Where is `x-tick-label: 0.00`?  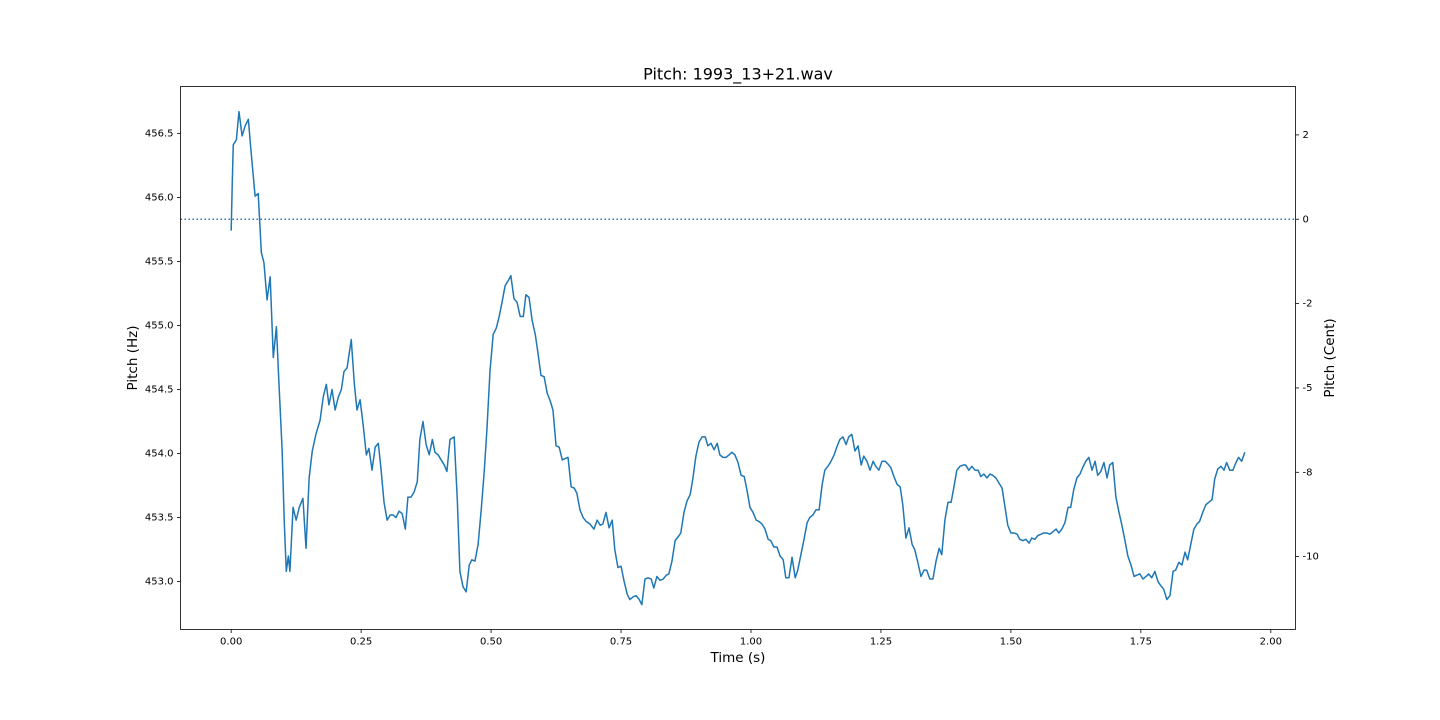
x-tick-label: 0.00 is located at coordinates (231, 642).